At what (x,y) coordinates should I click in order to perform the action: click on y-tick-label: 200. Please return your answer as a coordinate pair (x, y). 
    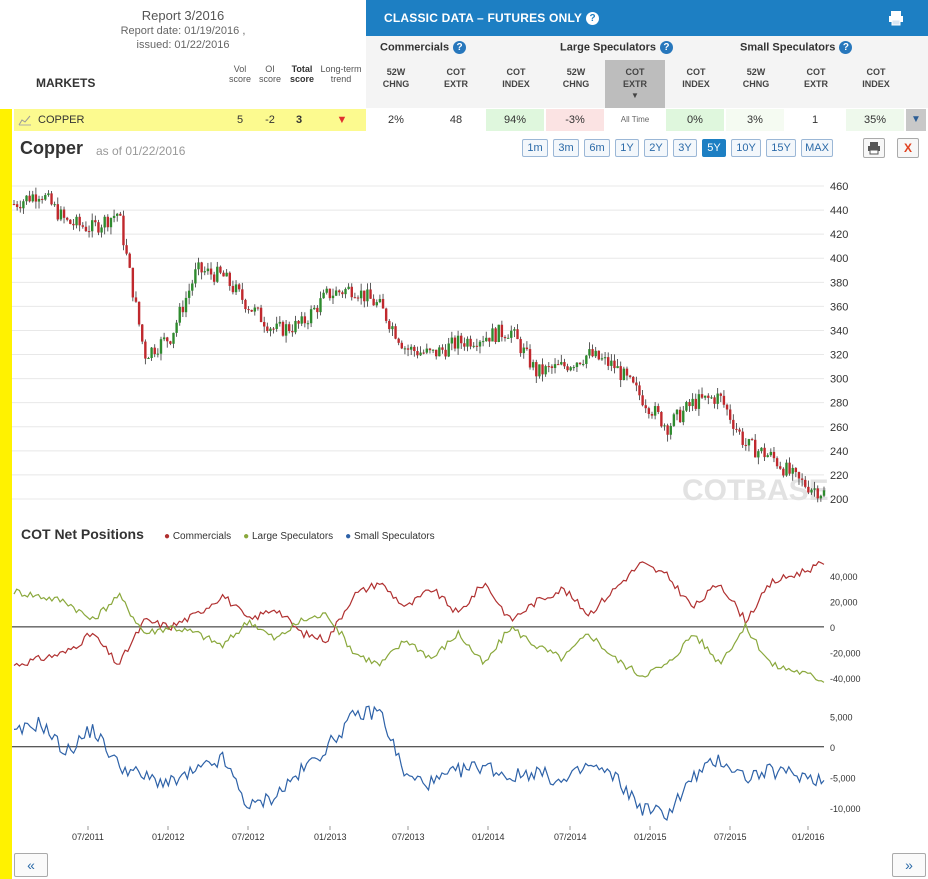
    Looking at the image, I should click on (839, 500).